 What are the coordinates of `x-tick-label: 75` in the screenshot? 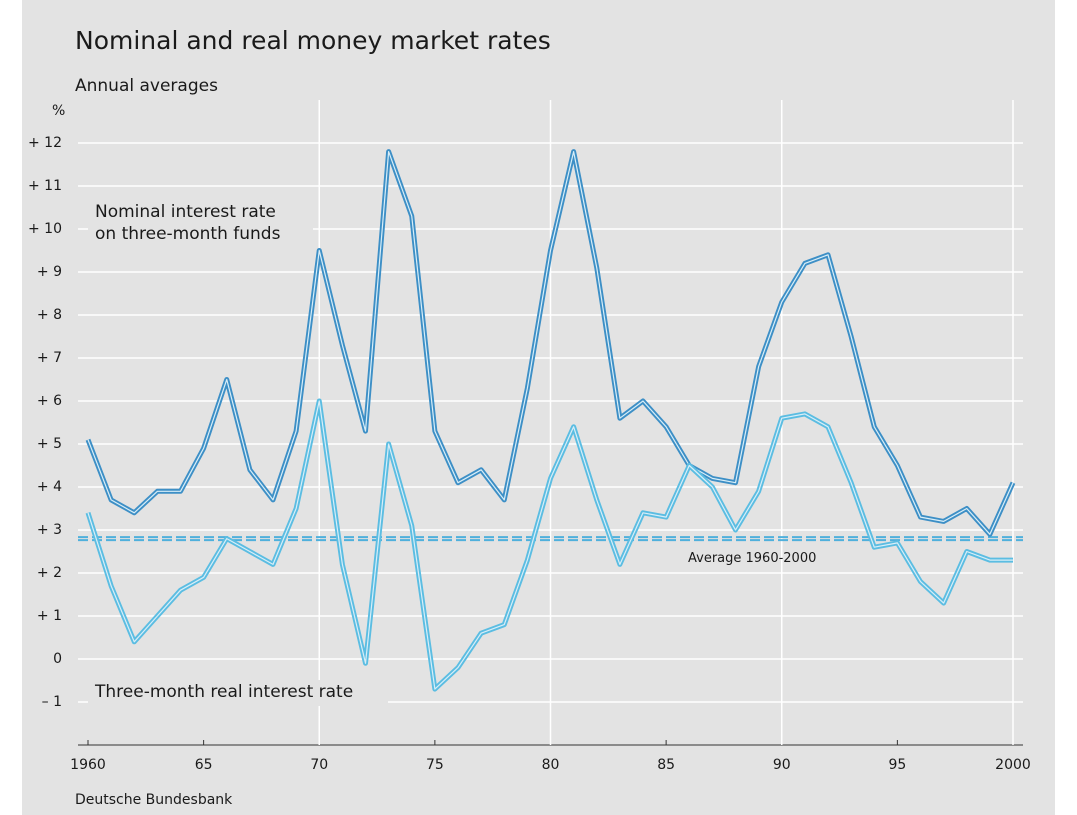 It's located at (435, 765).